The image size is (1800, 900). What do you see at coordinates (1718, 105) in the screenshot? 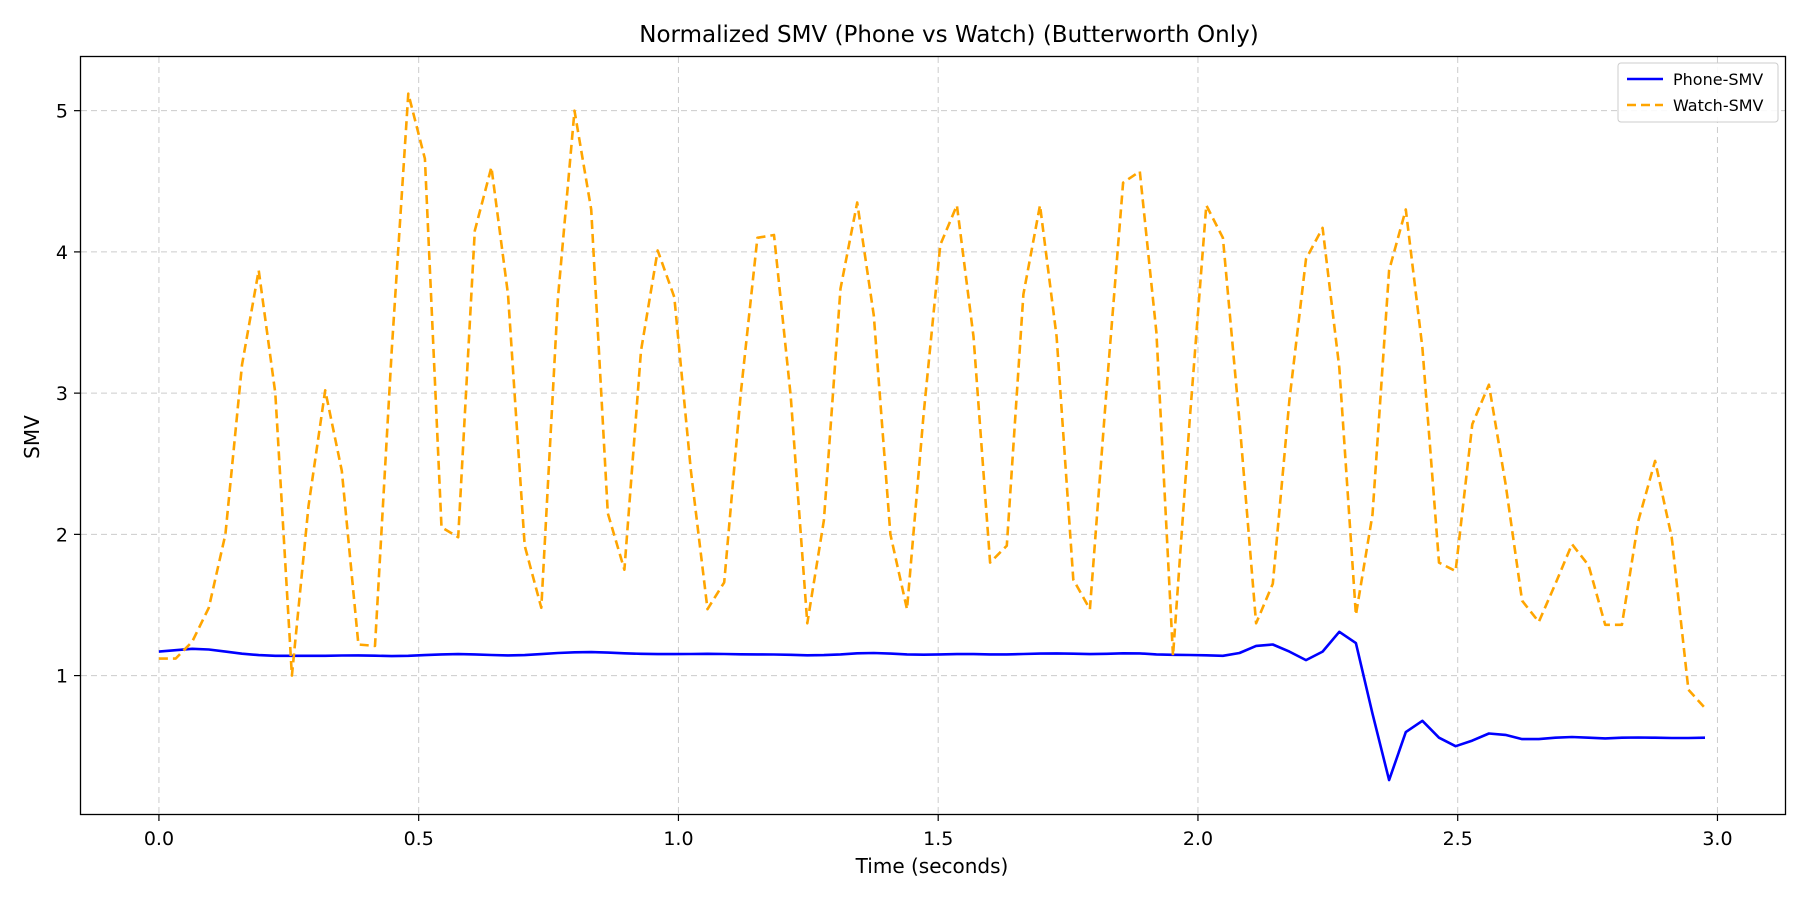
I see `legend-label-watch-smv: Watch-SMV` at bounding box center [1718, 105].